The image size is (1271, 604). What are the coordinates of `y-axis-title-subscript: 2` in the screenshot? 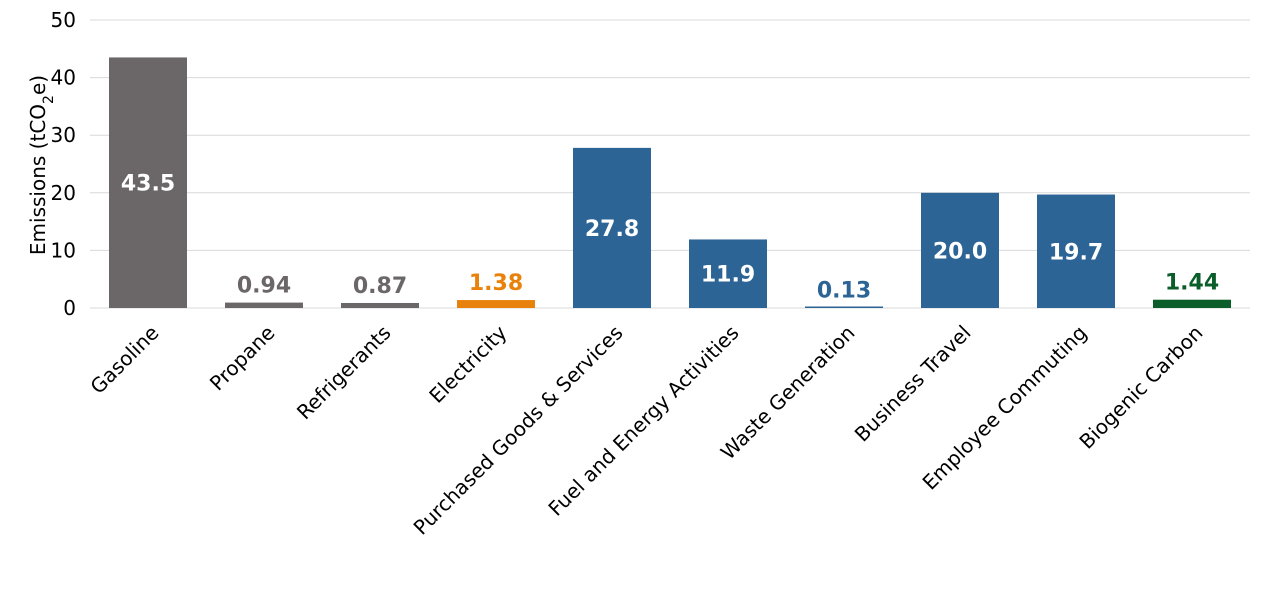 It's located at (49, 99).